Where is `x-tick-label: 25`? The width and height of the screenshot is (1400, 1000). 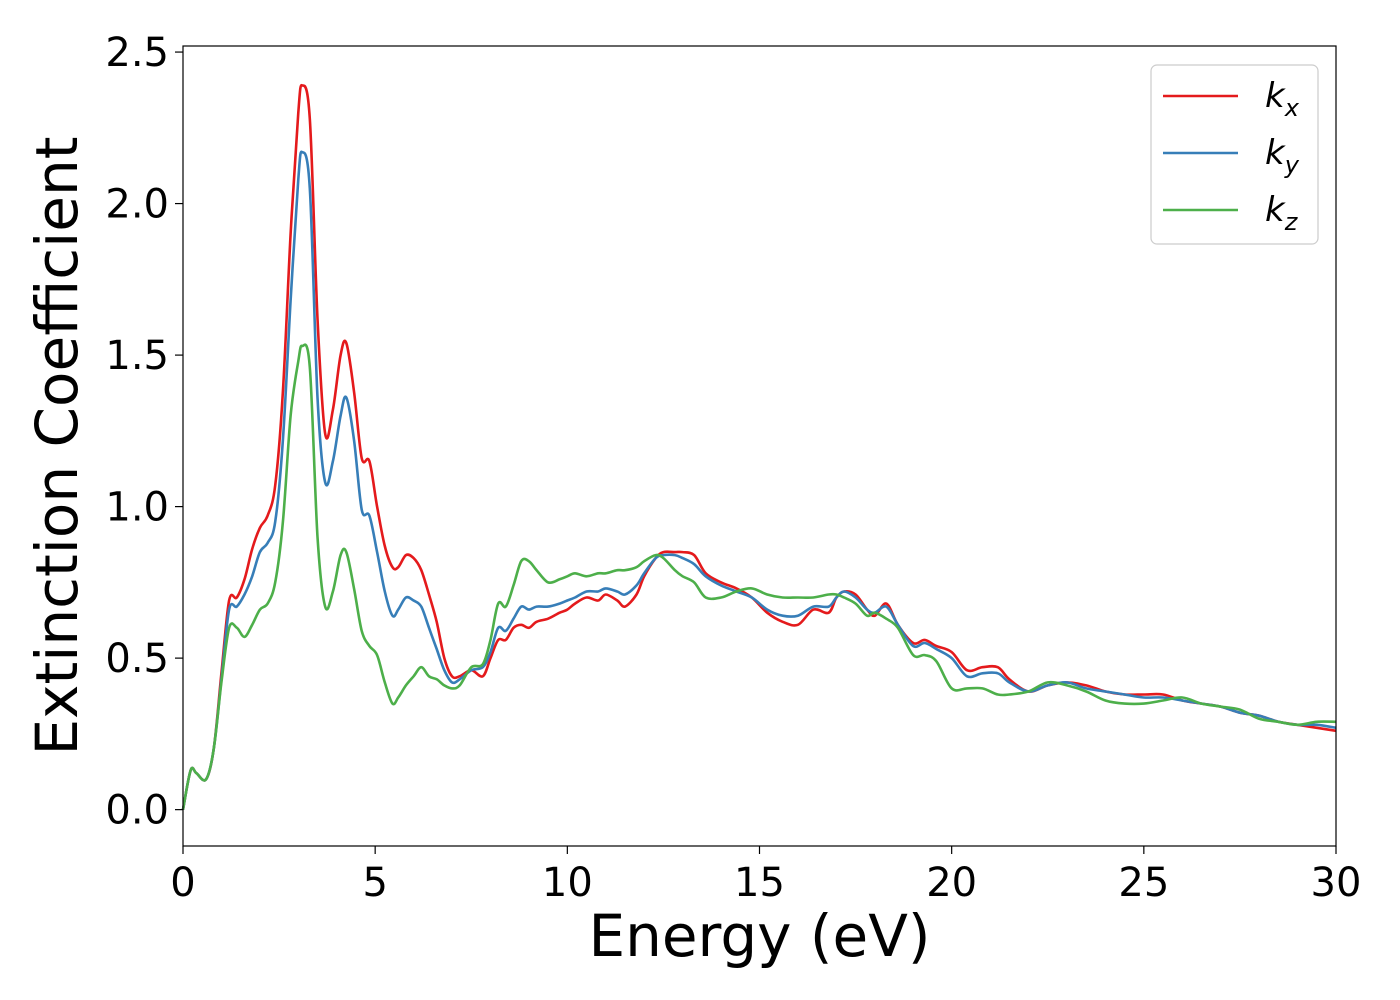
x-tick-label: 25 is located at coordinates (1143, 883).